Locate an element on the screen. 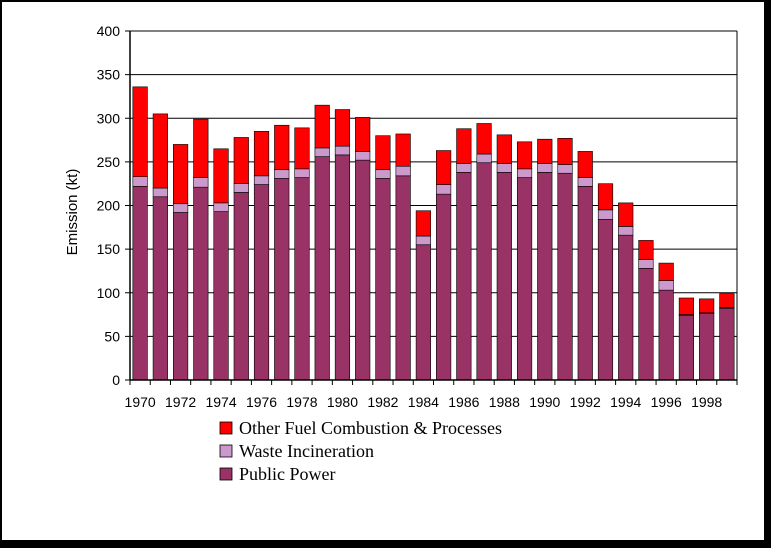  bar-segment-waste-incineration-1985 is located at coordinates (444, 189).